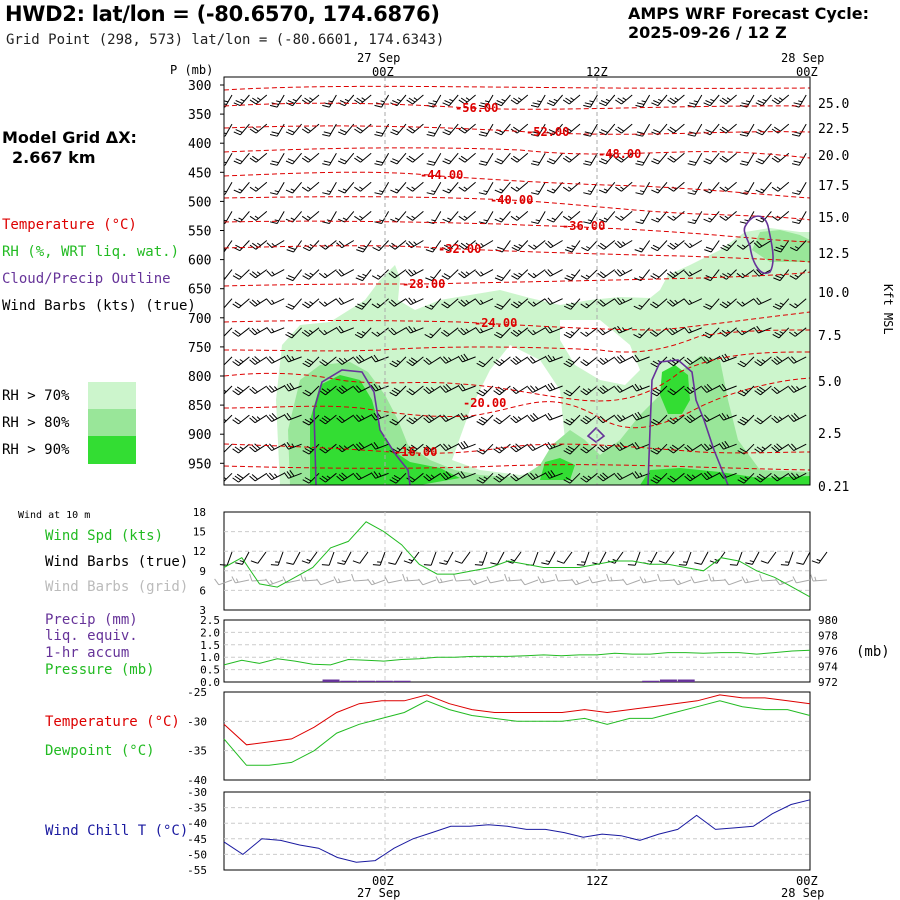 Image resolution: width=900 pixels, height=900 pixels. I want to click on rh70-cut, so click(508, 410).